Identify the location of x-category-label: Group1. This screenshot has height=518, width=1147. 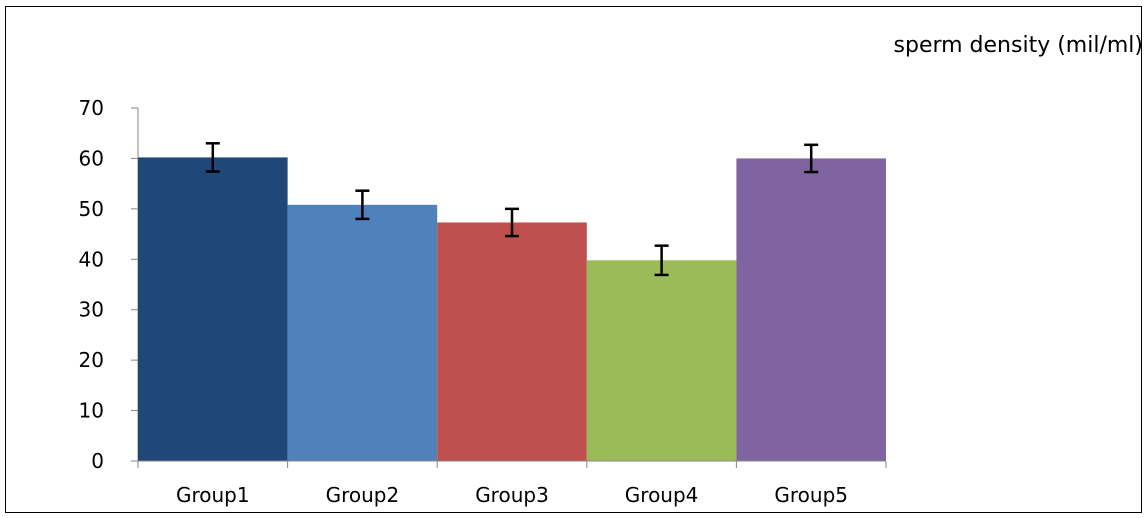
(213, 495).